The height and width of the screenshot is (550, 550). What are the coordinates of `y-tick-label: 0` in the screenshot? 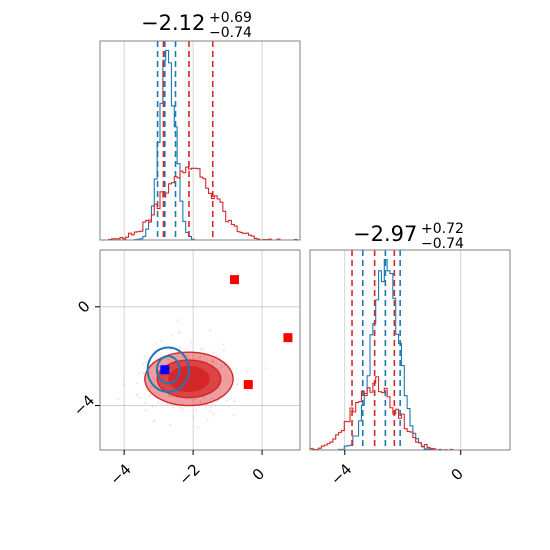 It's located at (83, 306).